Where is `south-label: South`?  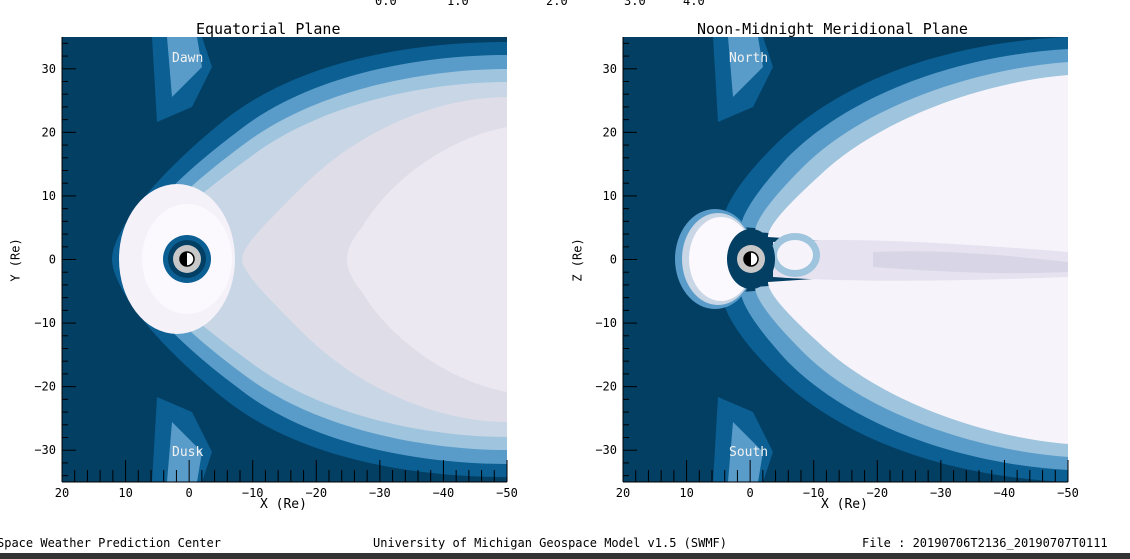
south-label: South is located at coordinates (749, 452).